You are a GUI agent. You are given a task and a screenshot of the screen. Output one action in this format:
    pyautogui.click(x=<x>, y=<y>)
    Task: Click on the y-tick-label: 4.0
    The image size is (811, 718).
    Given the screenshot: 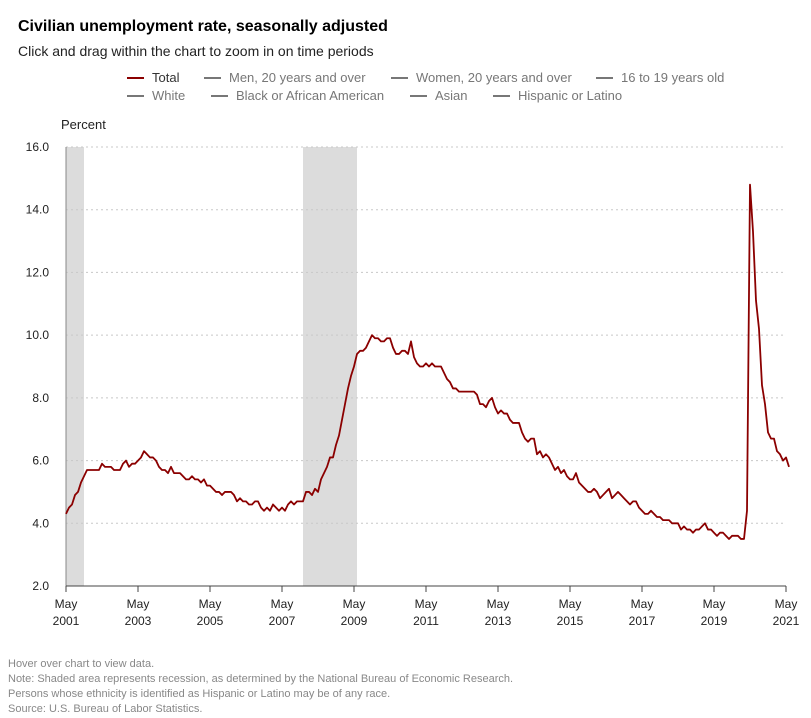 What is the action you would take?
    pyautogui.click(x=40, y=523)
    